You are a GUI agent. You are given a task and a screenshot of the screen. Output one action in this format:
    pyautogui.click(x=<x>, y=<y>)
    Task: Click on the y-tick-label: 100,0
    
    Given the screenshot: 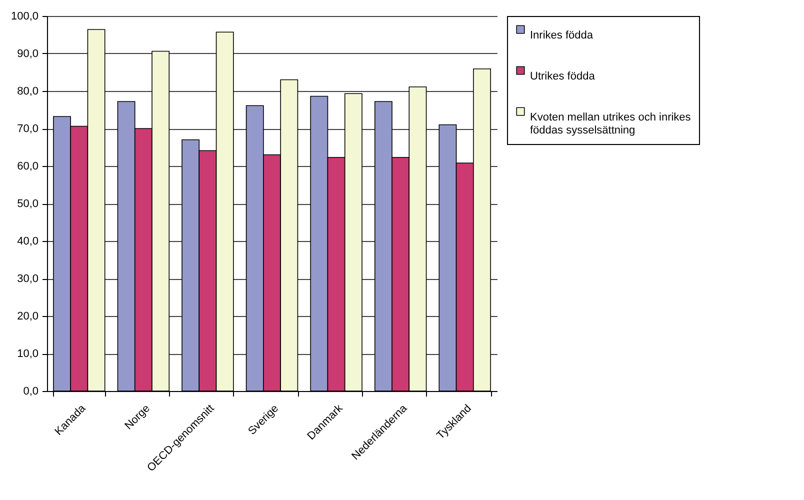 What is the action you would take?
    pyautogui.click(x=24, y=16)
    